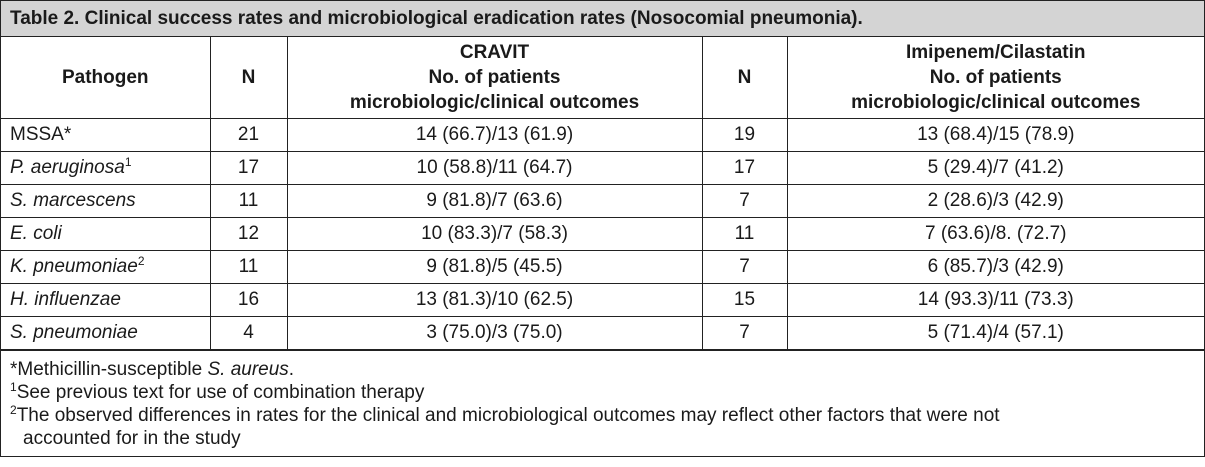 This screenshot has height=467, width=1205. I want to click on header-imipenem-line3: microbiologic/clinical outcomes, so click(996, 102).